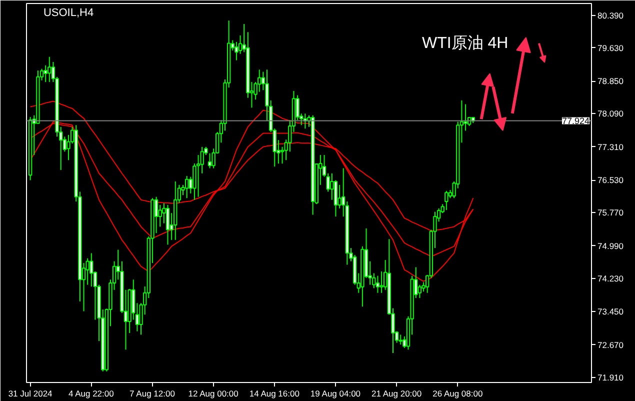 The width and height of the screenshot is (635, 401). I want to click on y-tick-label: 73.450, so click(611, 311).